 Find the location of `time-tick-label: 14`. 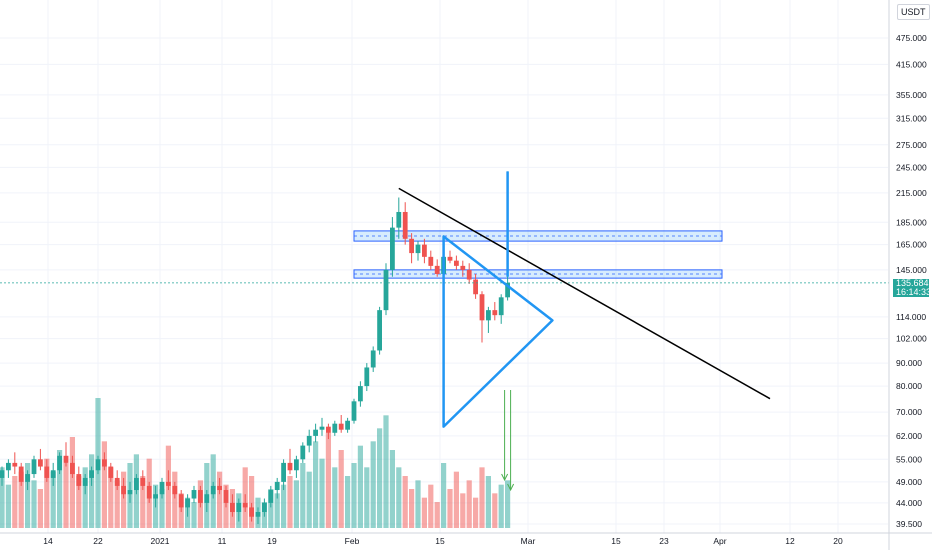

time-tick-label: 14 is located at coordinates (48, 541).